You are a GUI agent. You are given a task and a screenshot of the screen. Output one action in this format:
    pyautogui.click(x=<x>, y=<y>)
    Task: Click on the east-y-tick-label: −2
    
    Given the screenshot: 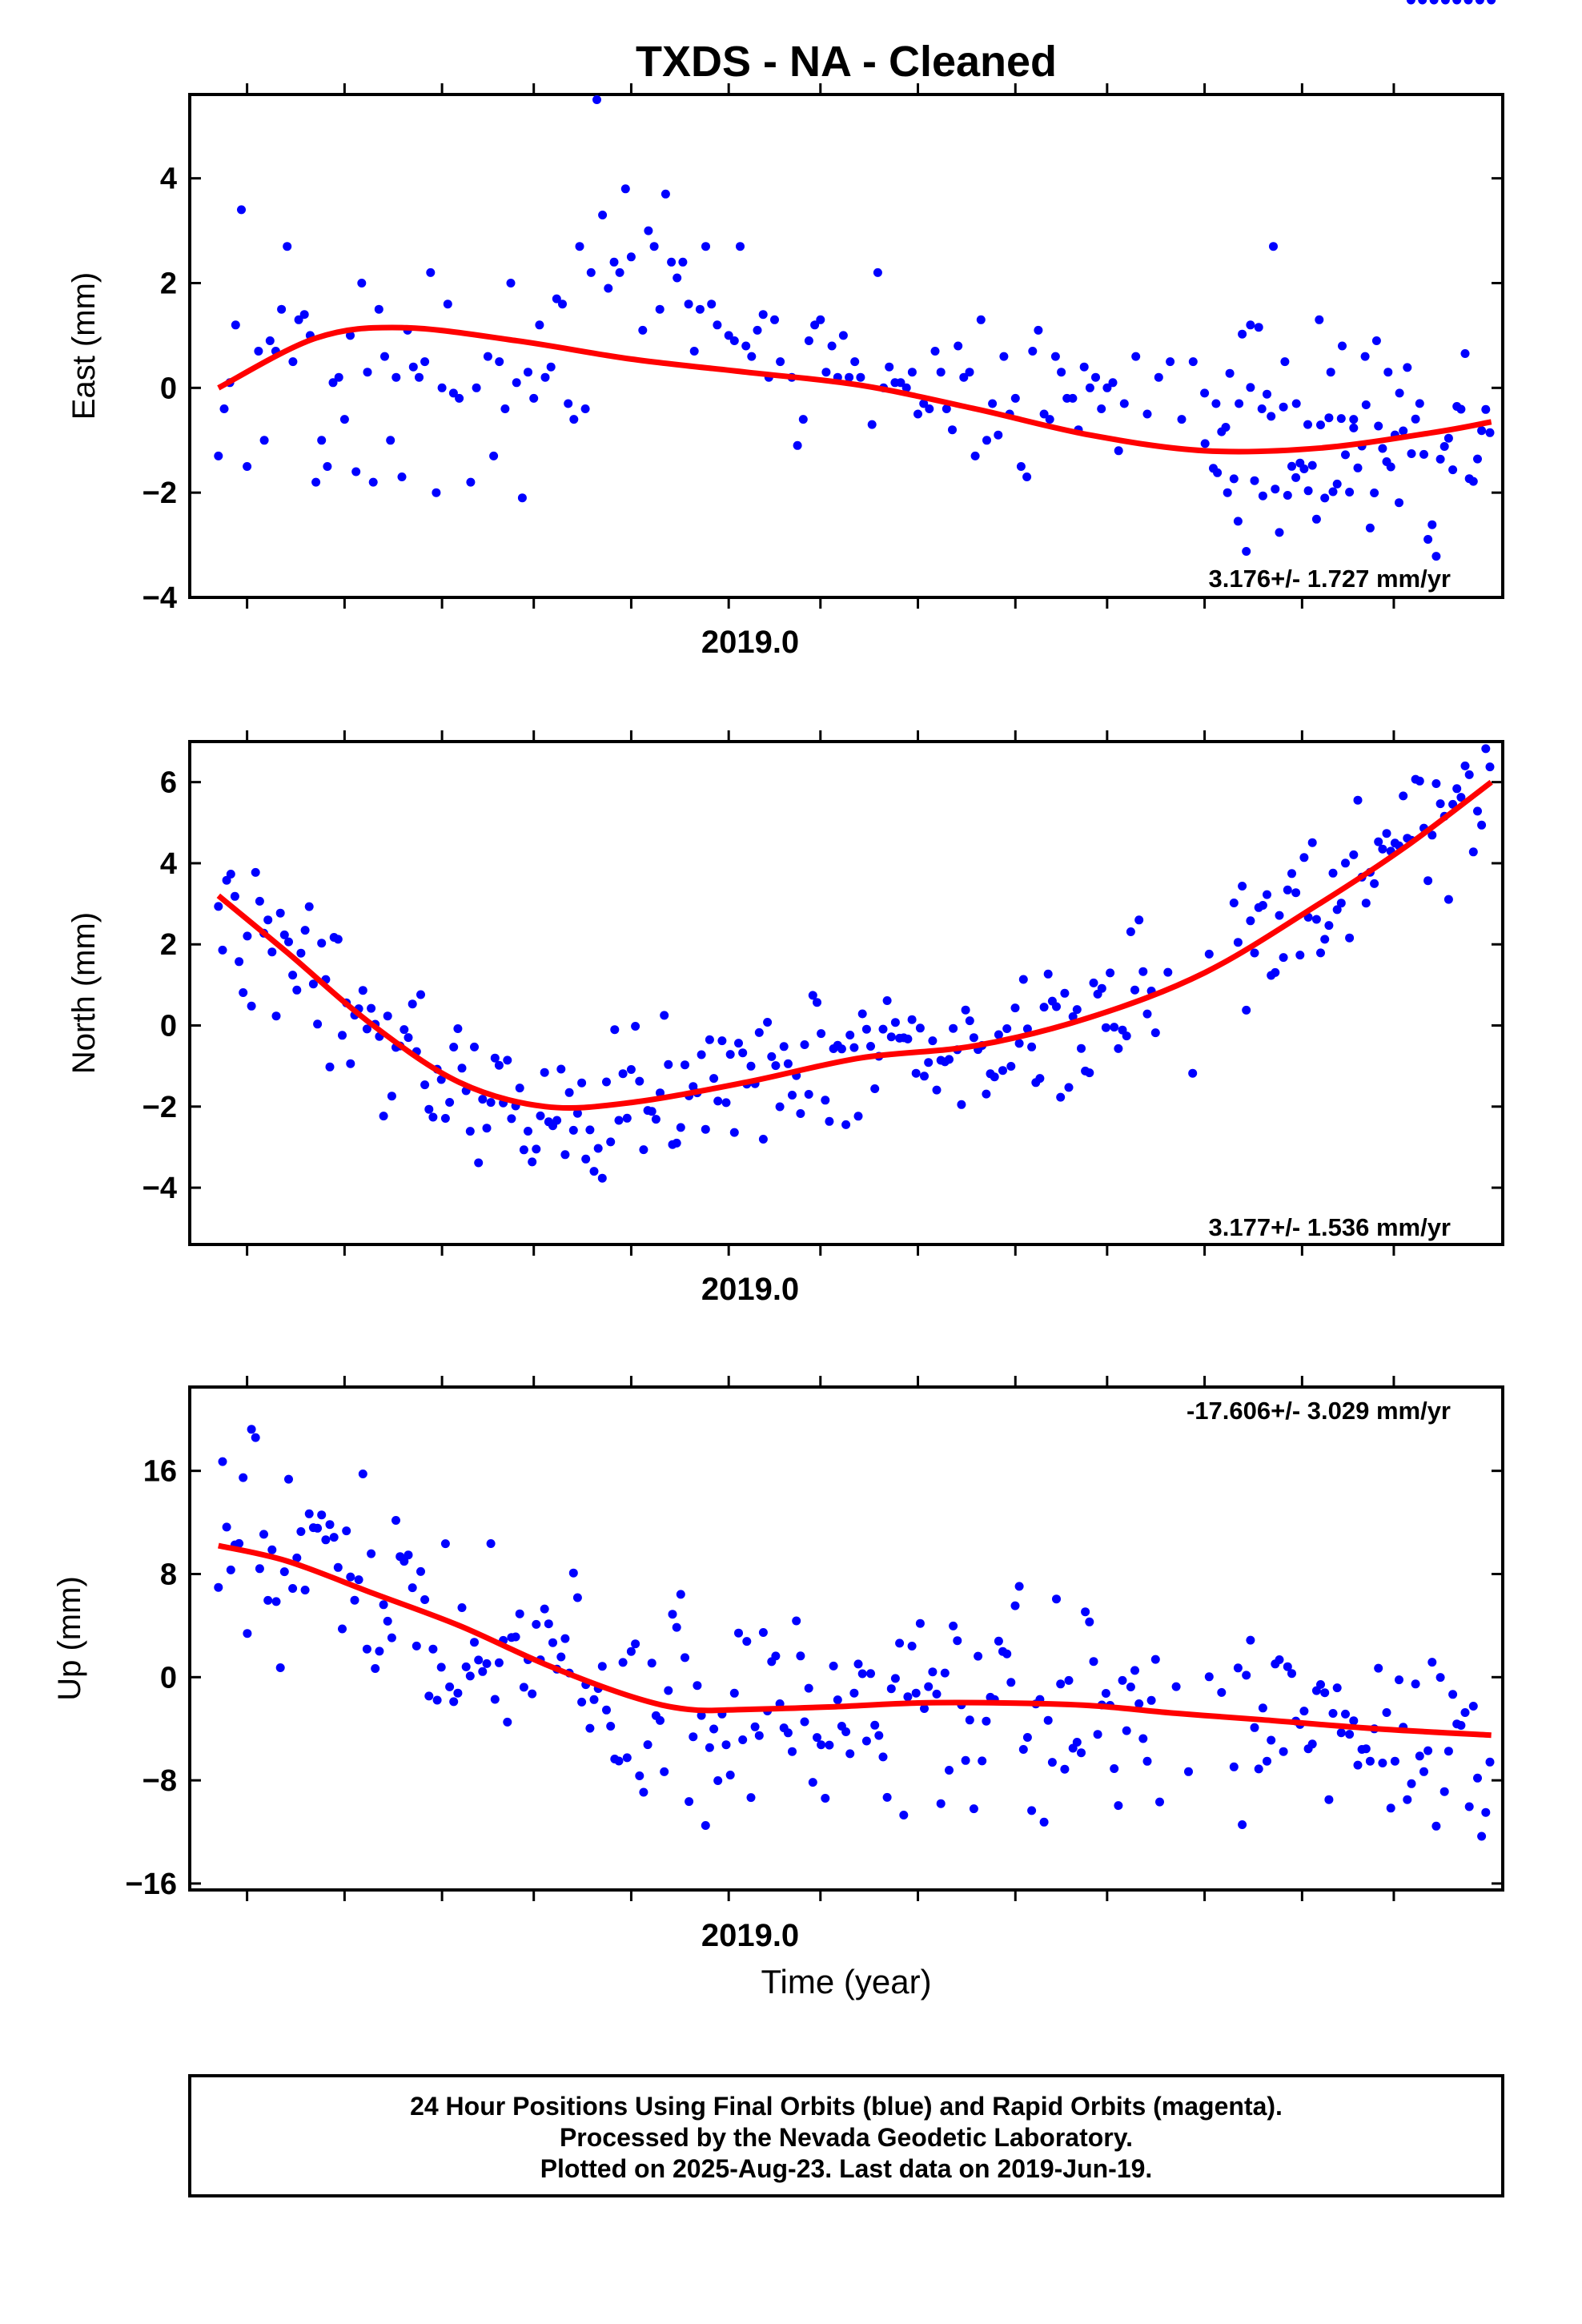 What is the action you would take?
    pyautogui.click(x=160, y=493)
    